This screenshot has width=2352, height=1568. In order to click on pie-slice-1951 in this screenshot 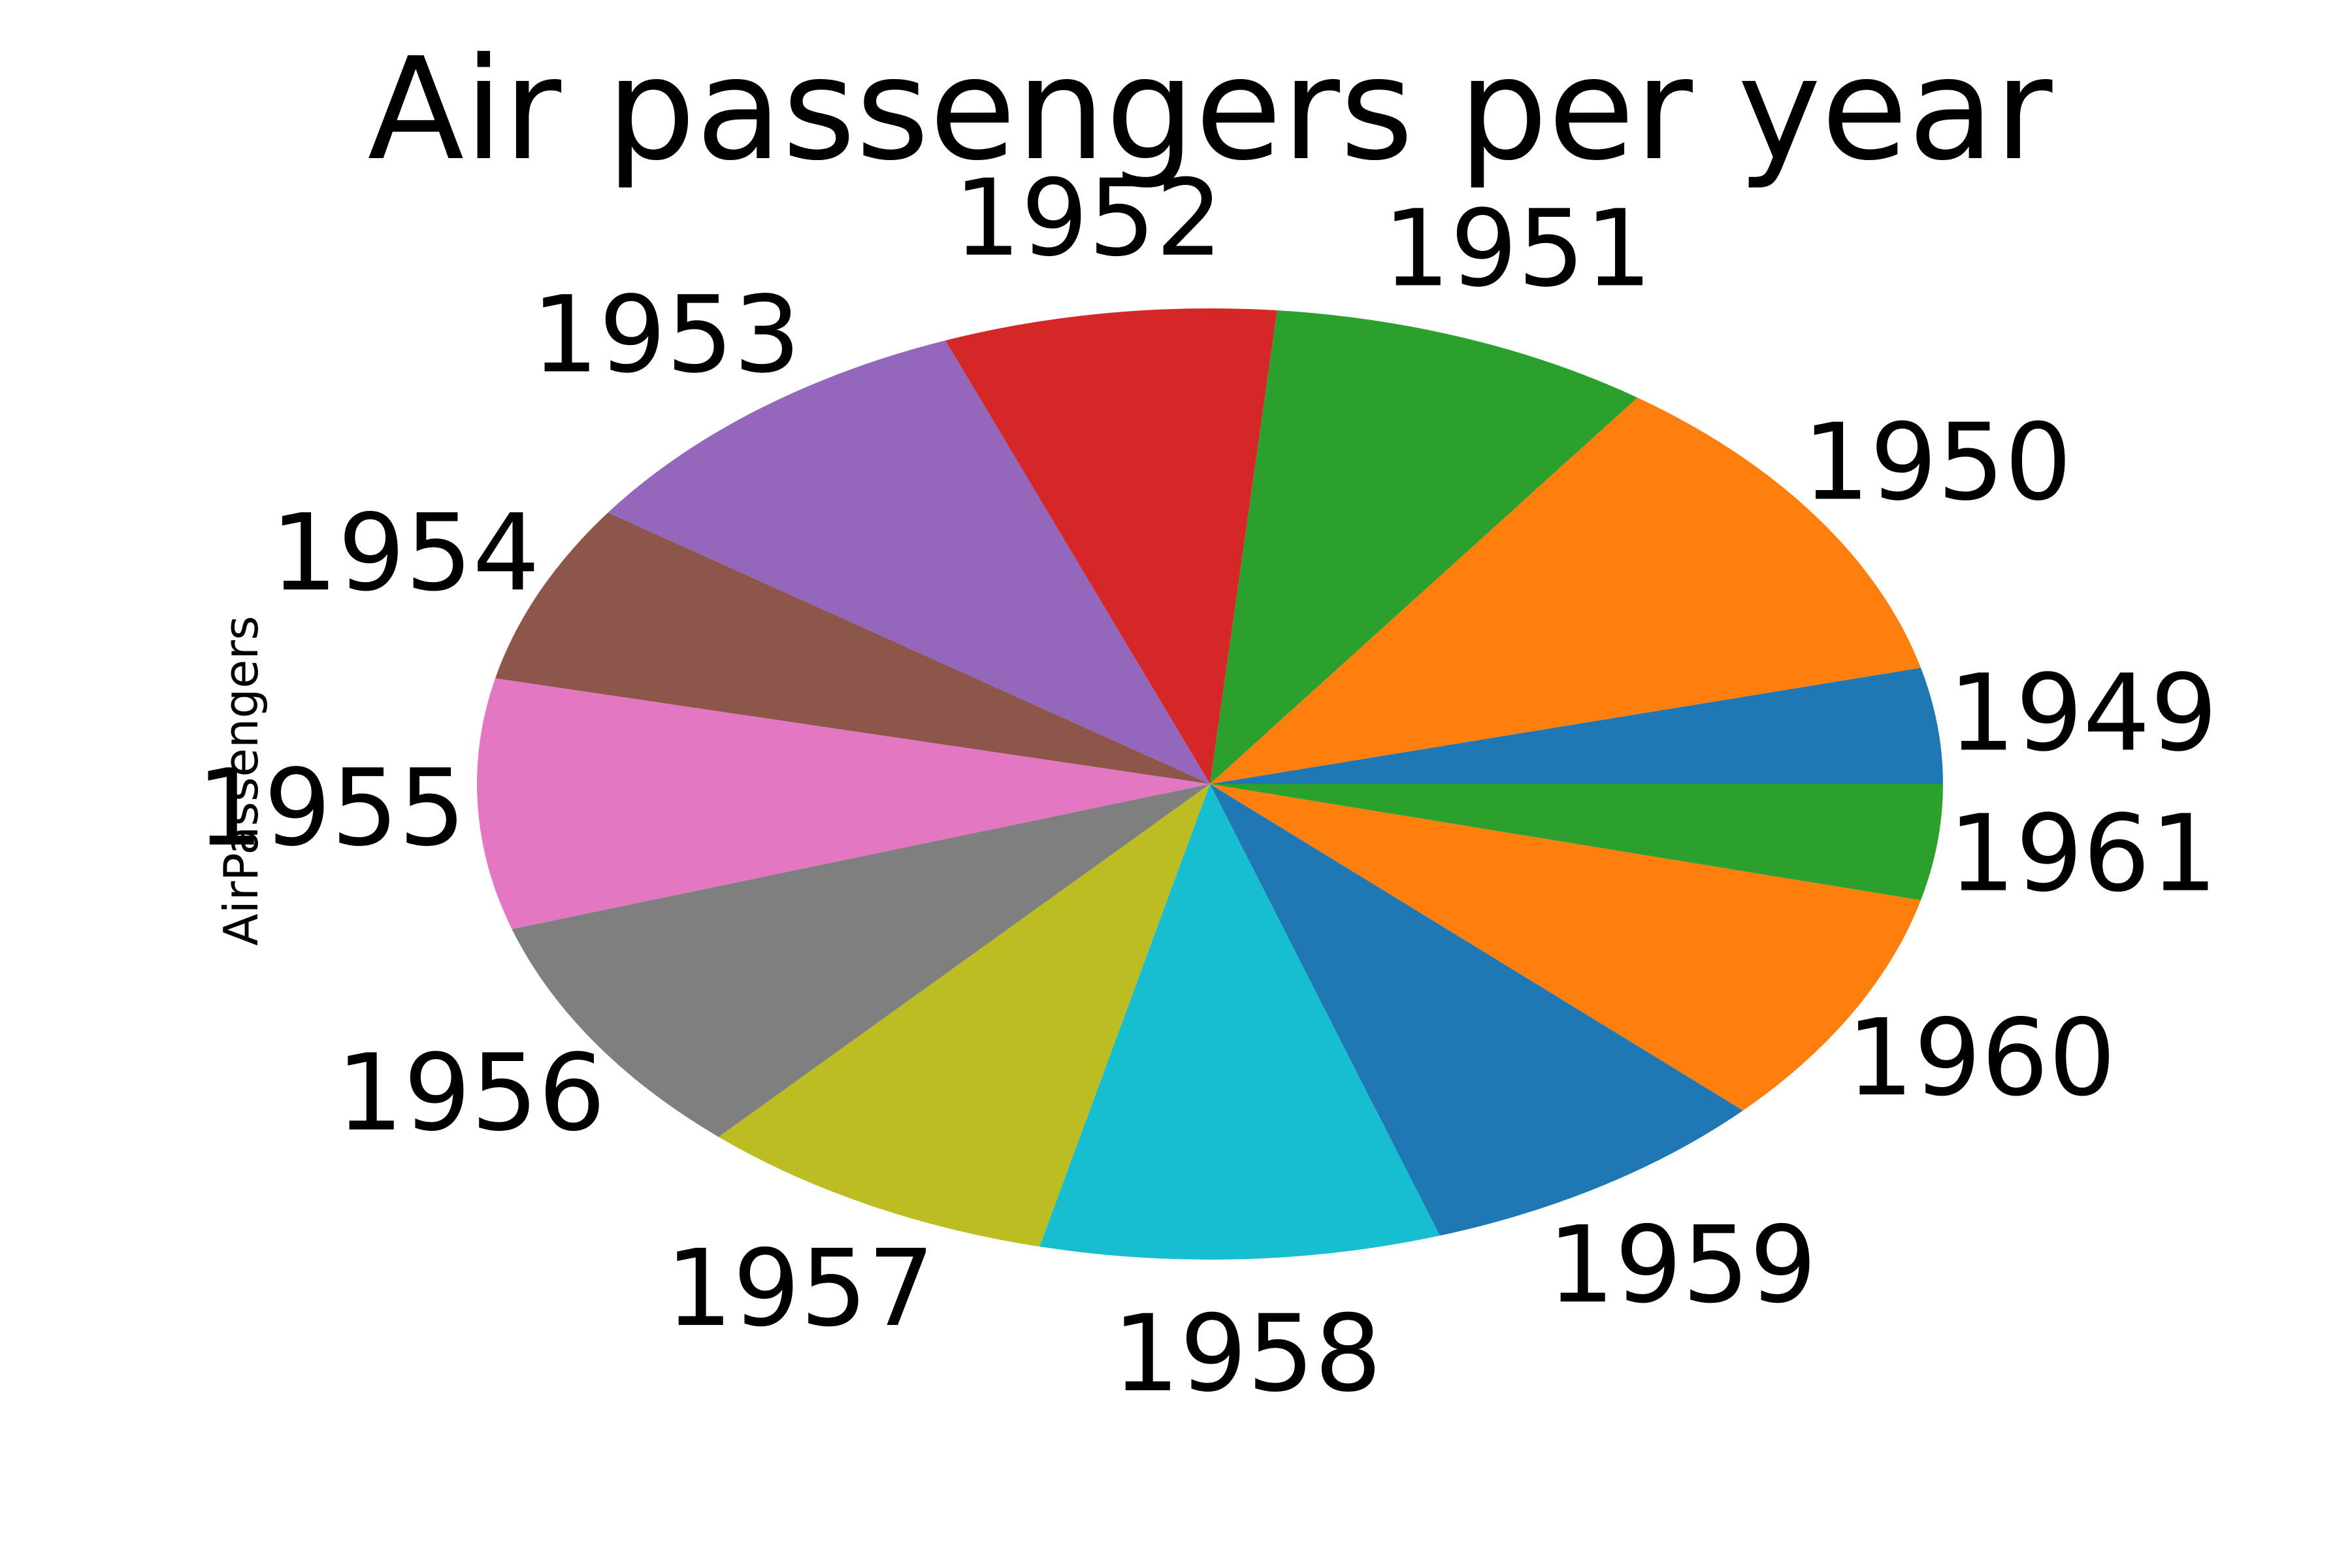, I will do `click(1424, 547)`.